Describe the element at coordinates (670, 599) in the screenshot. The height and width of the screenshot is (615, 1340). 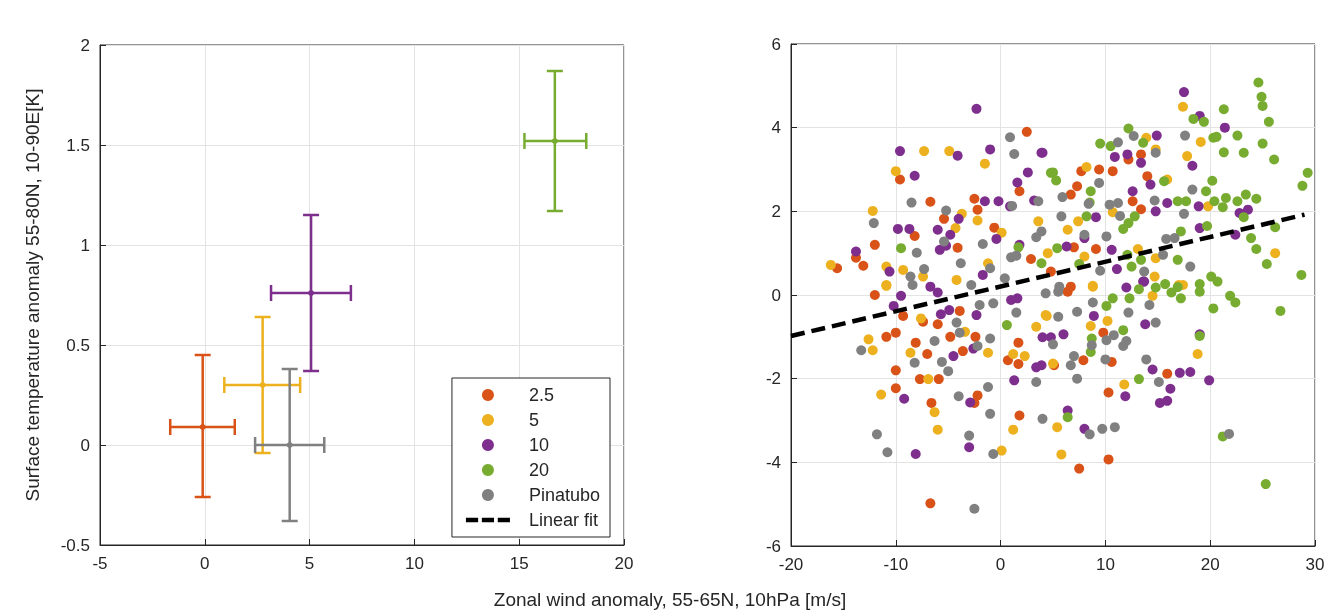
I see `x-axis-title: Zonal wind anomaly, 55-65N, 10hPa [m/s]` at that location.